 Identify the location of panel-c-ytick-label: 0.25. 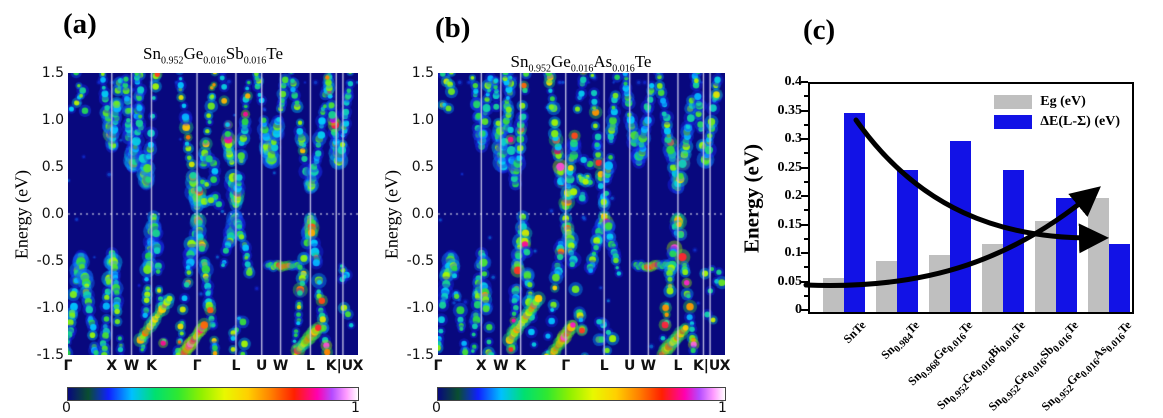
(790, 167).